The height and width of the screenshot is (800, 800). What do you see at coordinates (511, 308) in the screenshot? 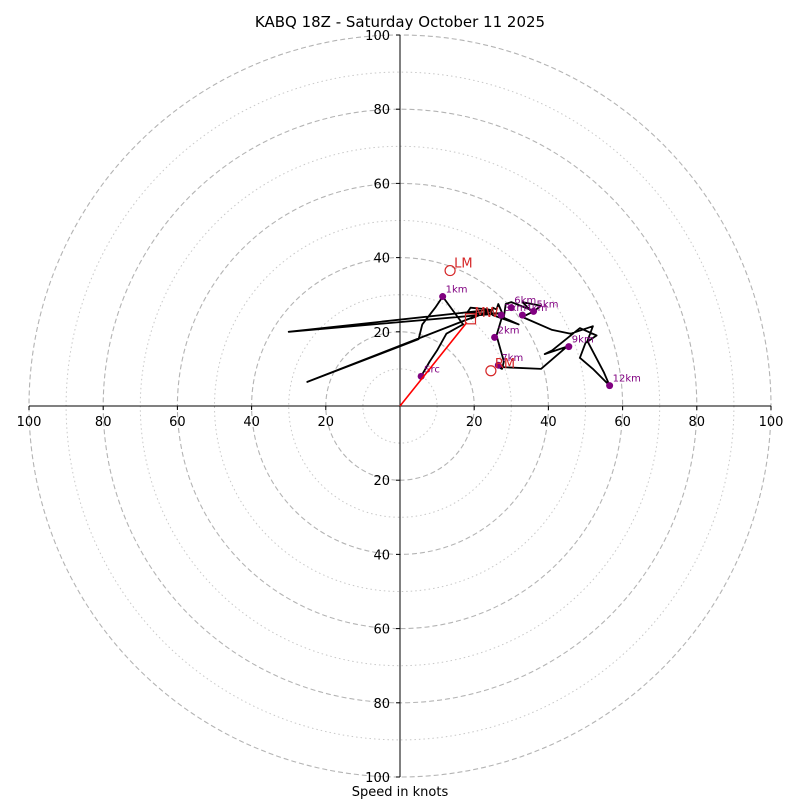
I see `height-marker-6km` at bounding box center [511, 308].